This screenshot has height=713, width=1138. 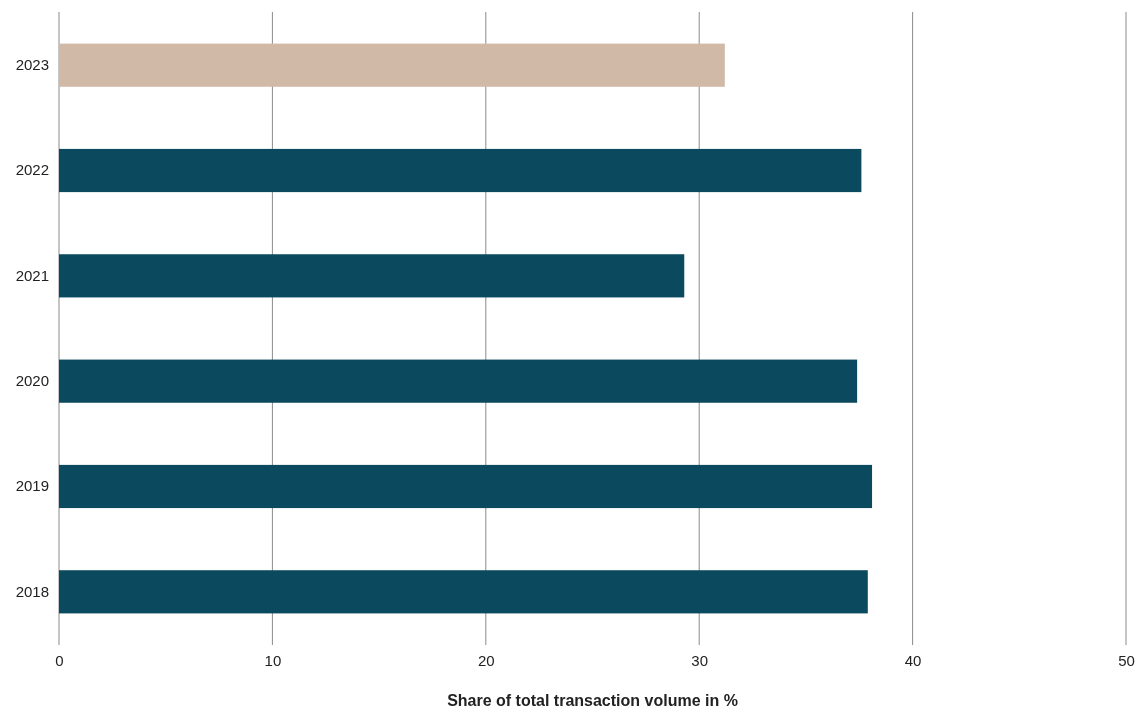 What do you see at coordinates (32, 275) in the screenshot?
I see `y-tick-label: 2021` at bounding box center [32, 275].